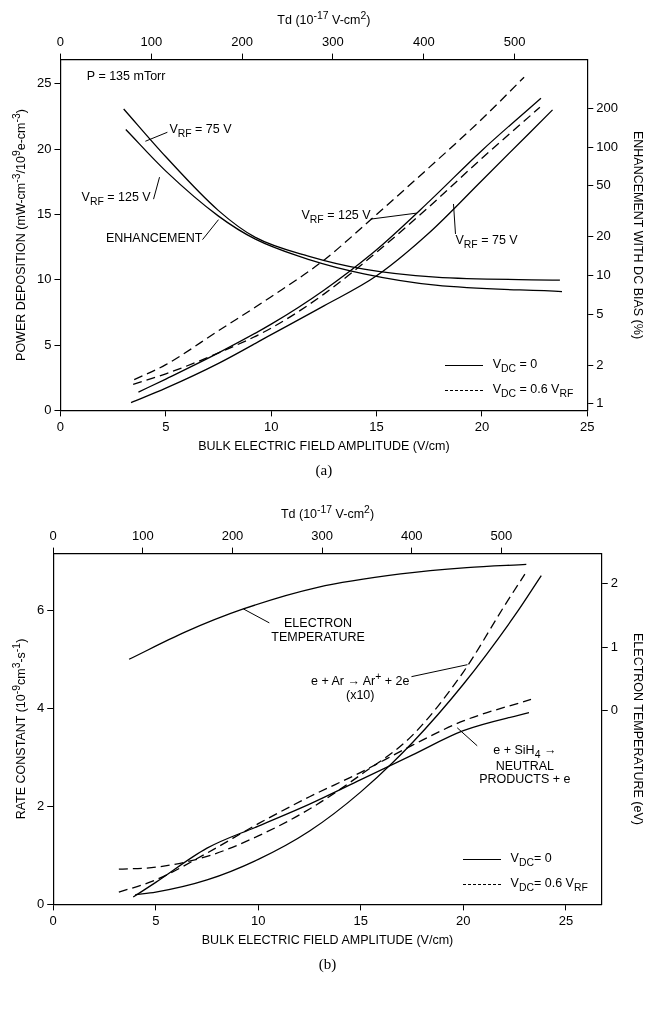 This screenshot has height=1034, width=659. Describe the element at coordinates (600, 313) in the screenshot. I see `y2-tick-label: 5` at that location.